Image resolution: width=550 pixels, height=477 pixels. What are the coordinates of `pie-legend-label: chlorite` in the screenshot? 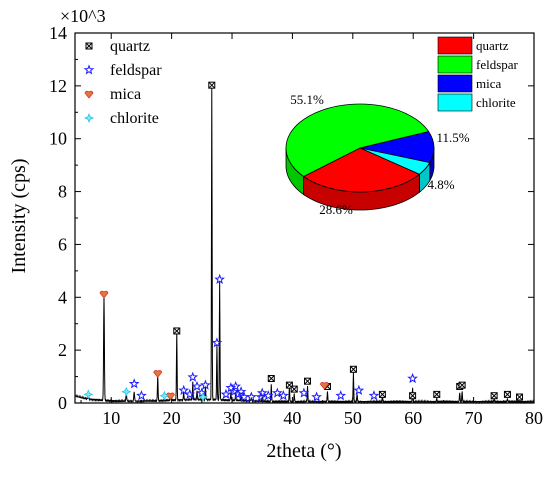 It's located at (496, 102).